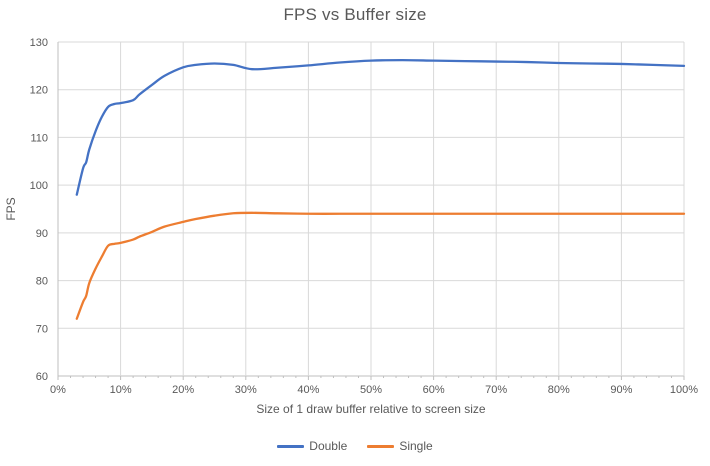  Describe the element at coordinates (559, 390) in the screenshot. I see `x-tick-label: 80%` at that location.